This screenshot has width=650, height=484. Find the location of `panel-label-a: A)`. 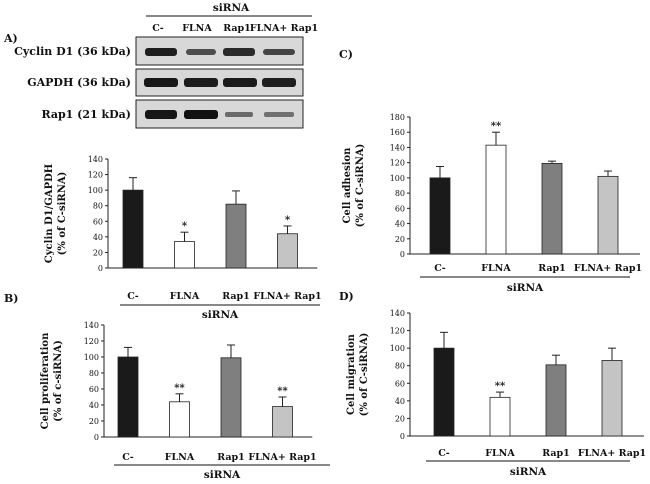

panel-label-a: A) is located at coordinates (10, 38).